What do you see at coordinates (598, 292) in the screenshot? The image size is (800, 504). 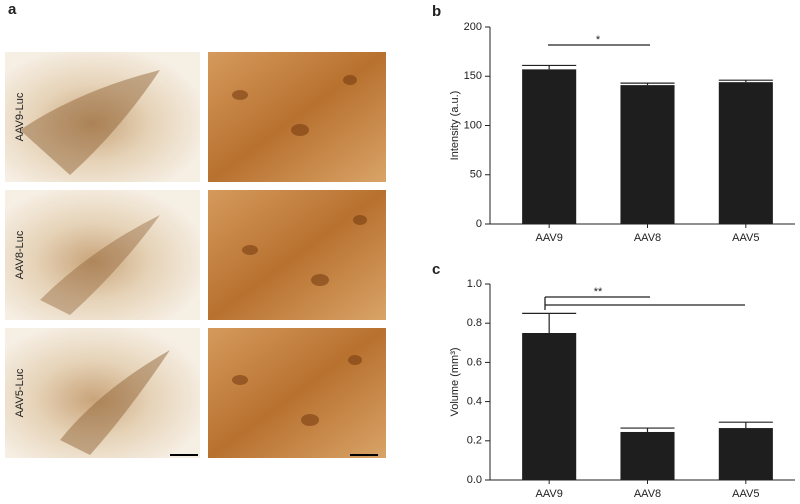 I see `significance-label: **` at bounding box center [598, 292].